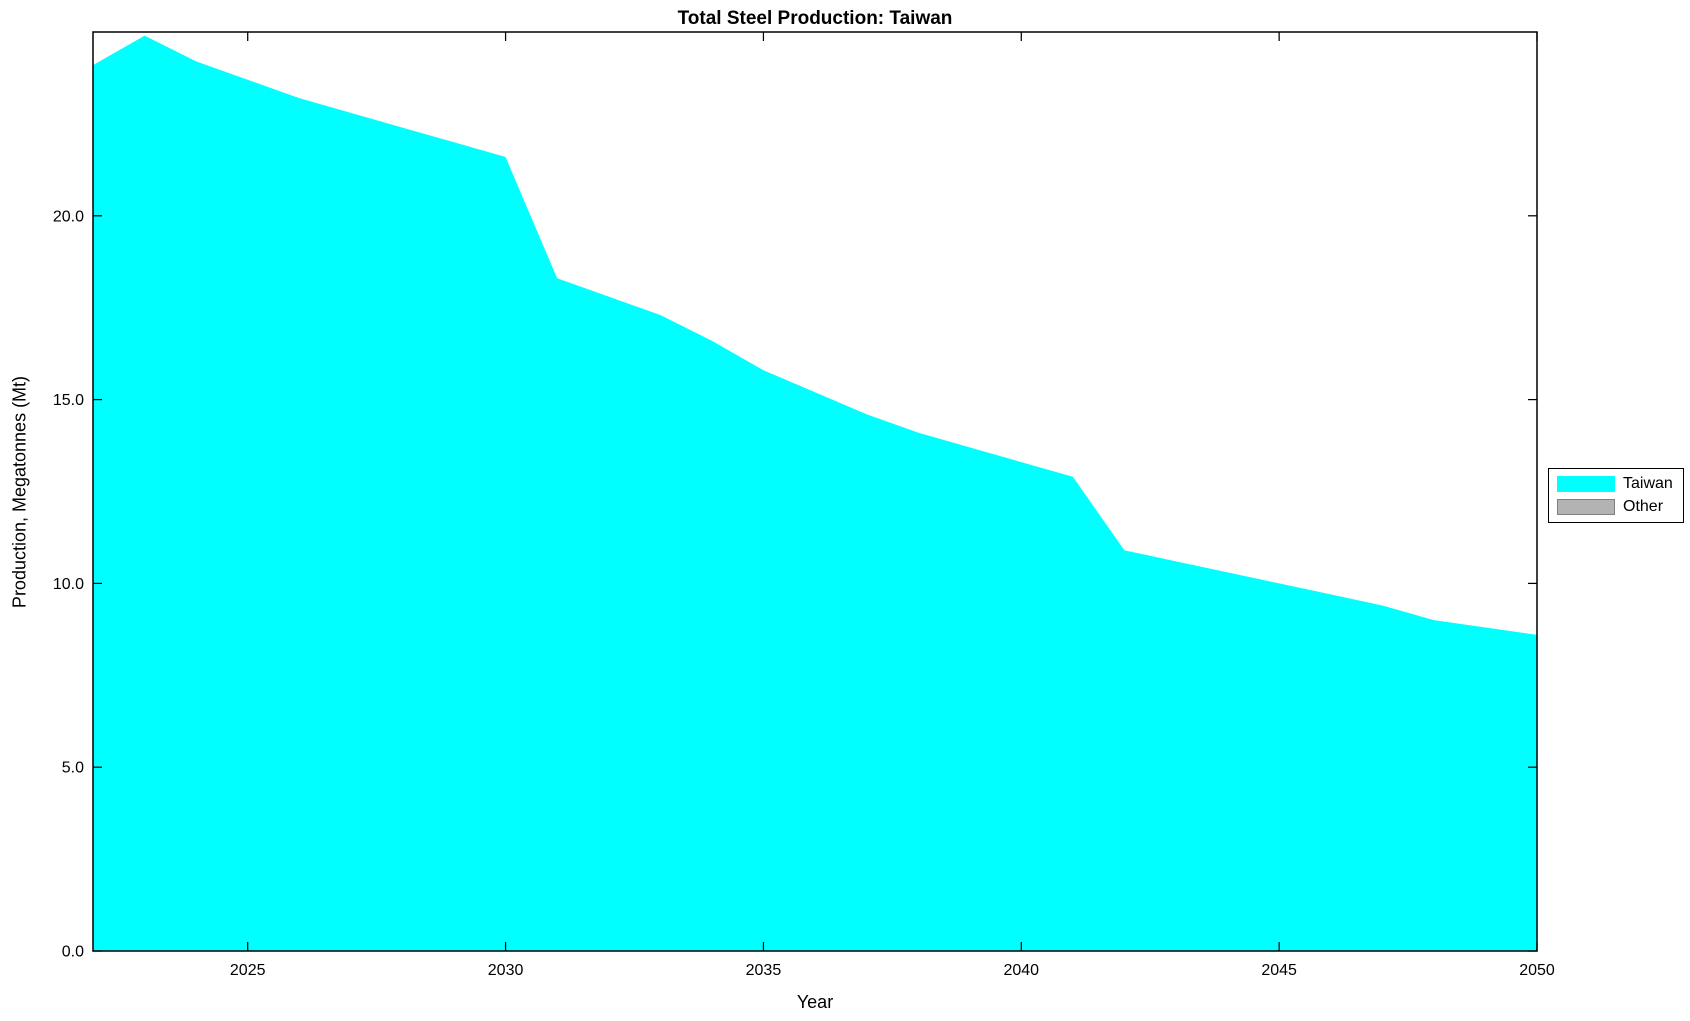 This screenshot has height=1021, width=1690. I want to click on legend-label-taiwan: Taiwan, so click(1648, 483).